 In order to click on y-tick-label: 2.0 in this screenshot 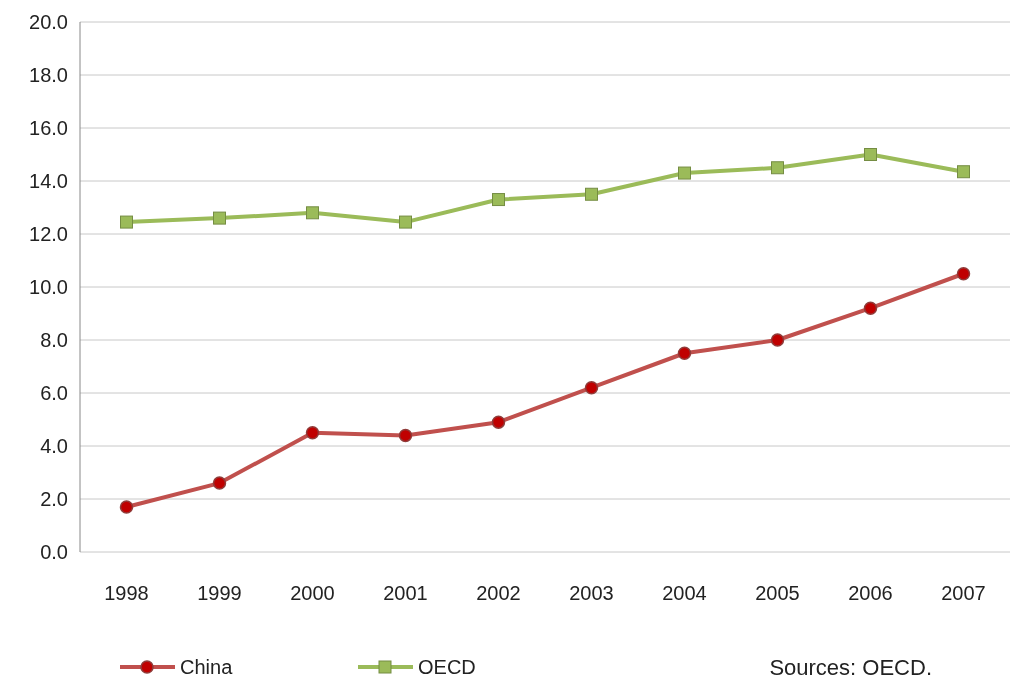, I will do `click(54, 499)`.